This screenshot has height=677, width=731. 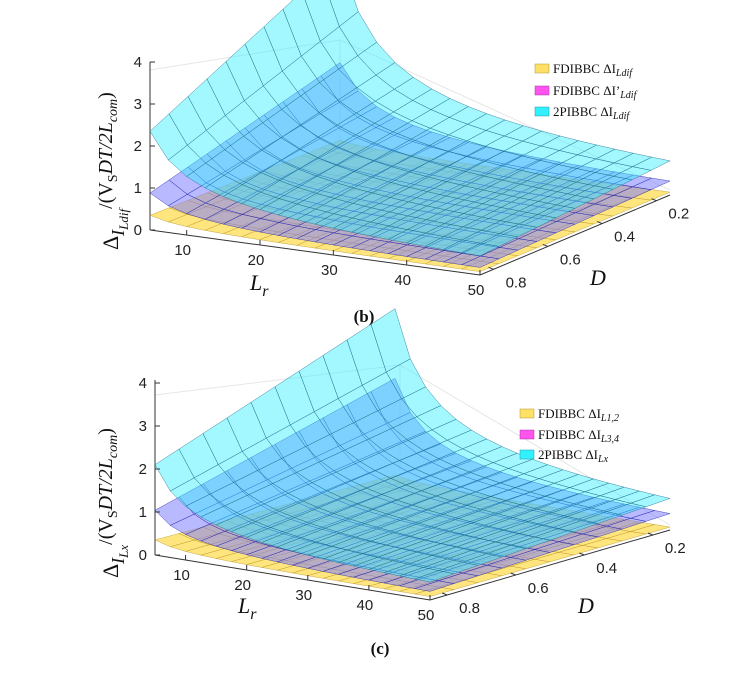 What do you see at coordinates (578, 415) in the screenshot?
I see `legend-label-c-0: FDIBBC ΔIL1,2` at bounding box center [578, 415].